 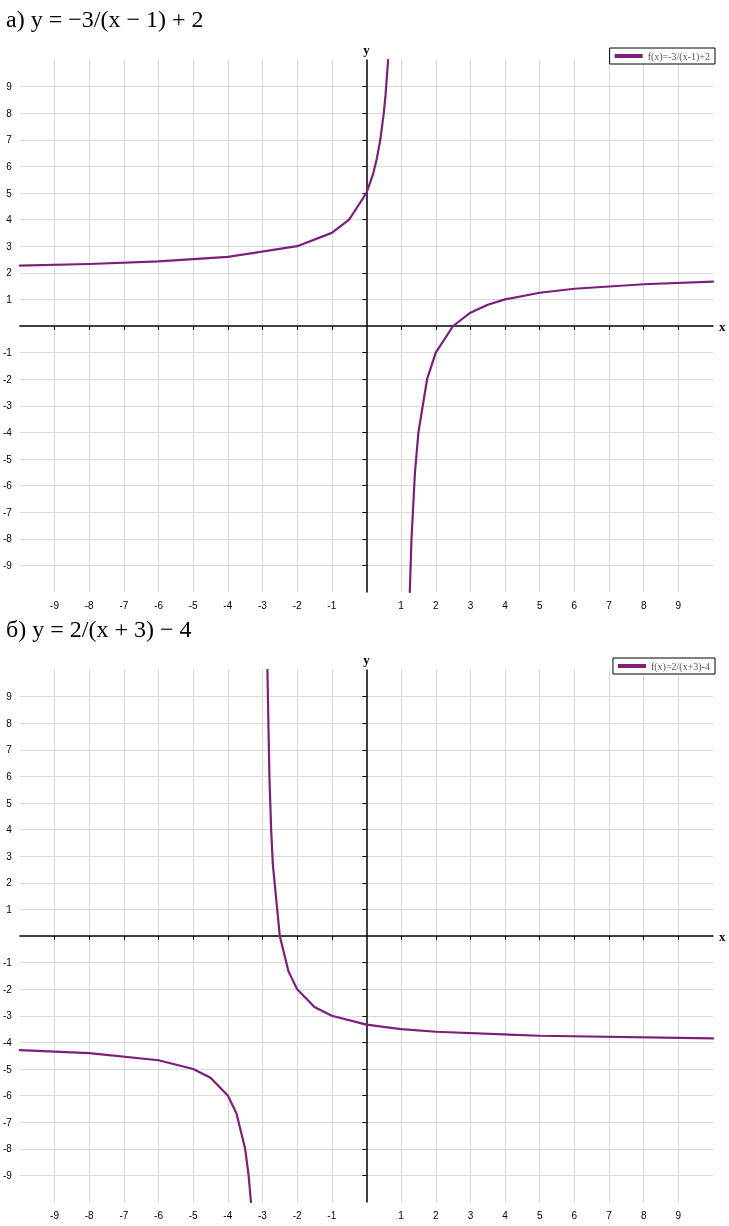 I want to click on legend-label: f(x)=-3/(x-1)+2, so click(x=679, y=56).